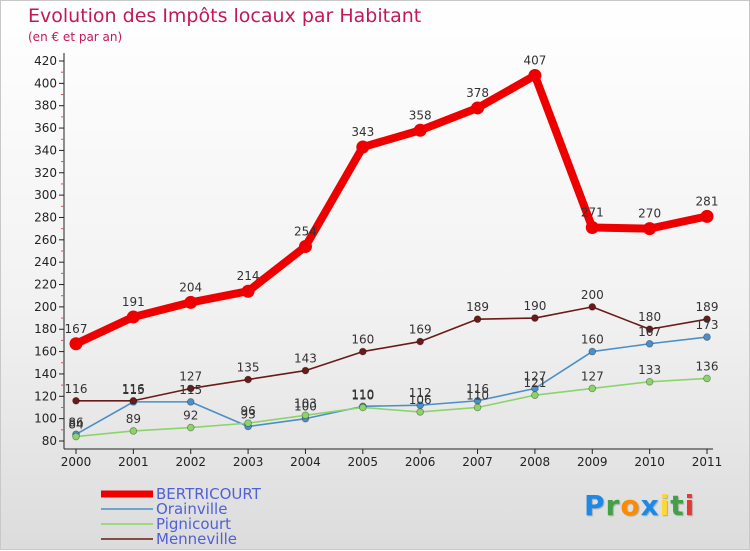 The image size is (750, 551). I want to click on x-tick-label: 2010, so click(649, 462).